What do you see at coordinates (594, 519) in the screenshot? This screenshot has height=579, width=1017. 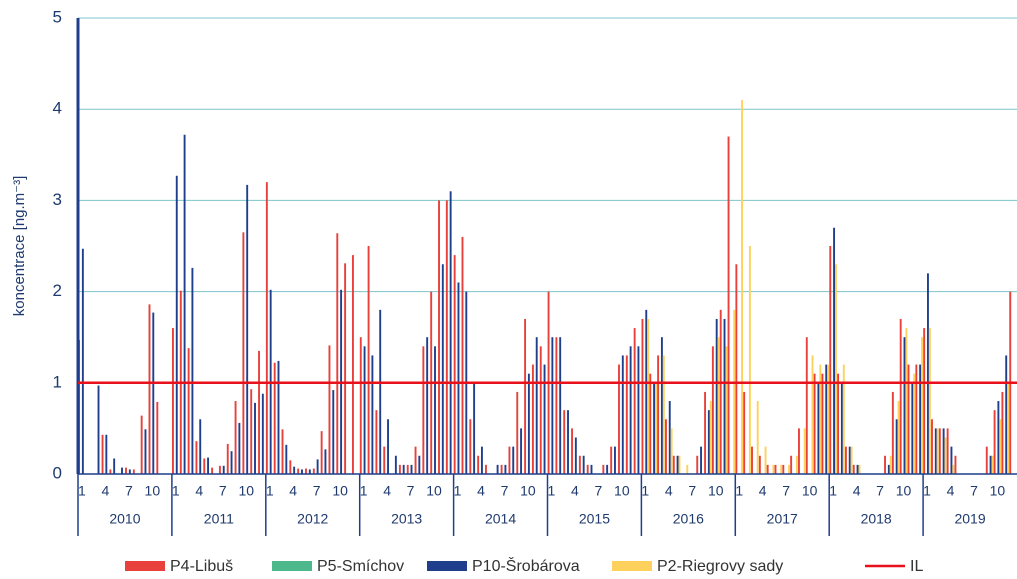 I see `year-label: 2015` at bounding box center [594, 519].